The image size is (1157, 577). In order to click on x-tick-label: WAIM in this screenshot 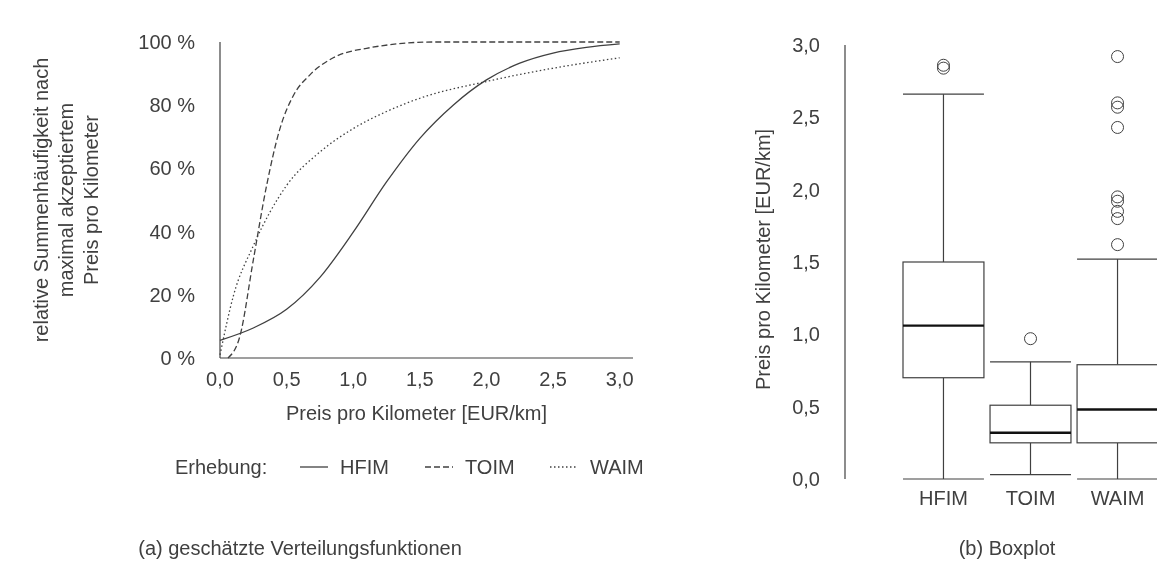, I will do `click(1117, 498)`.